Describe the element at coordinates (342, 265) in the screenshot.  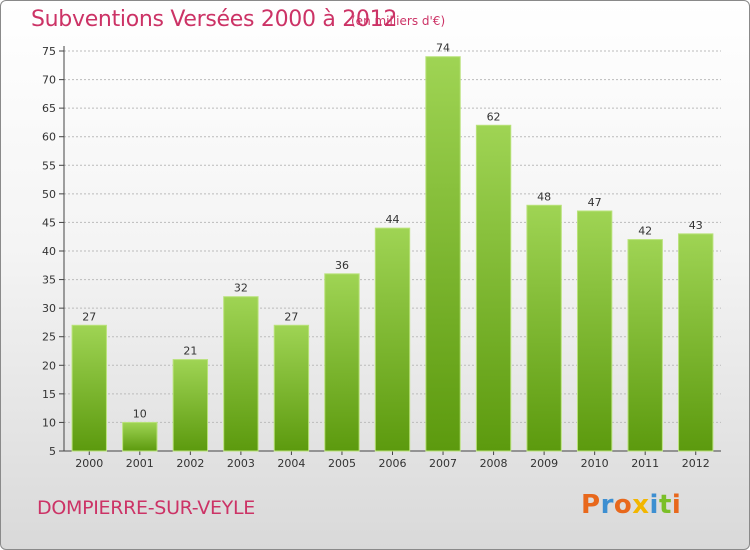
I see `data-label: 36` at that location.